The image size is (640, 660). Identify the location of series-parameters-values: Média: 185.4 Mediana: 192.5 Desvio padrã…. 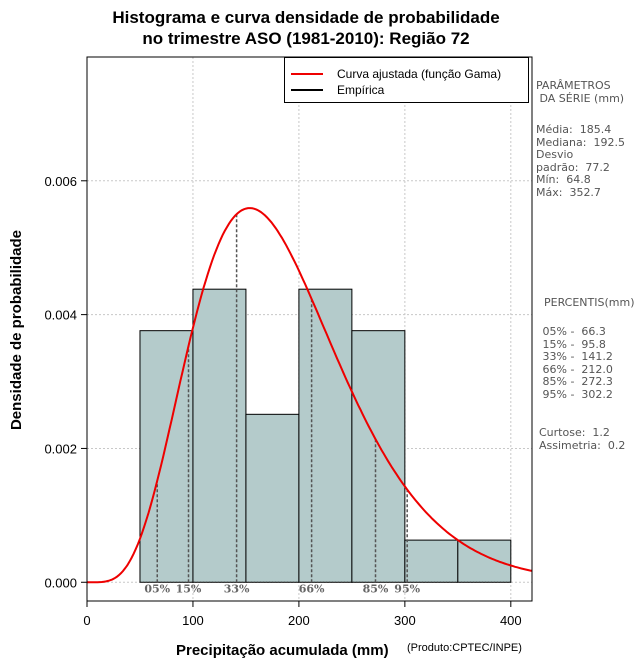
(580, 161).